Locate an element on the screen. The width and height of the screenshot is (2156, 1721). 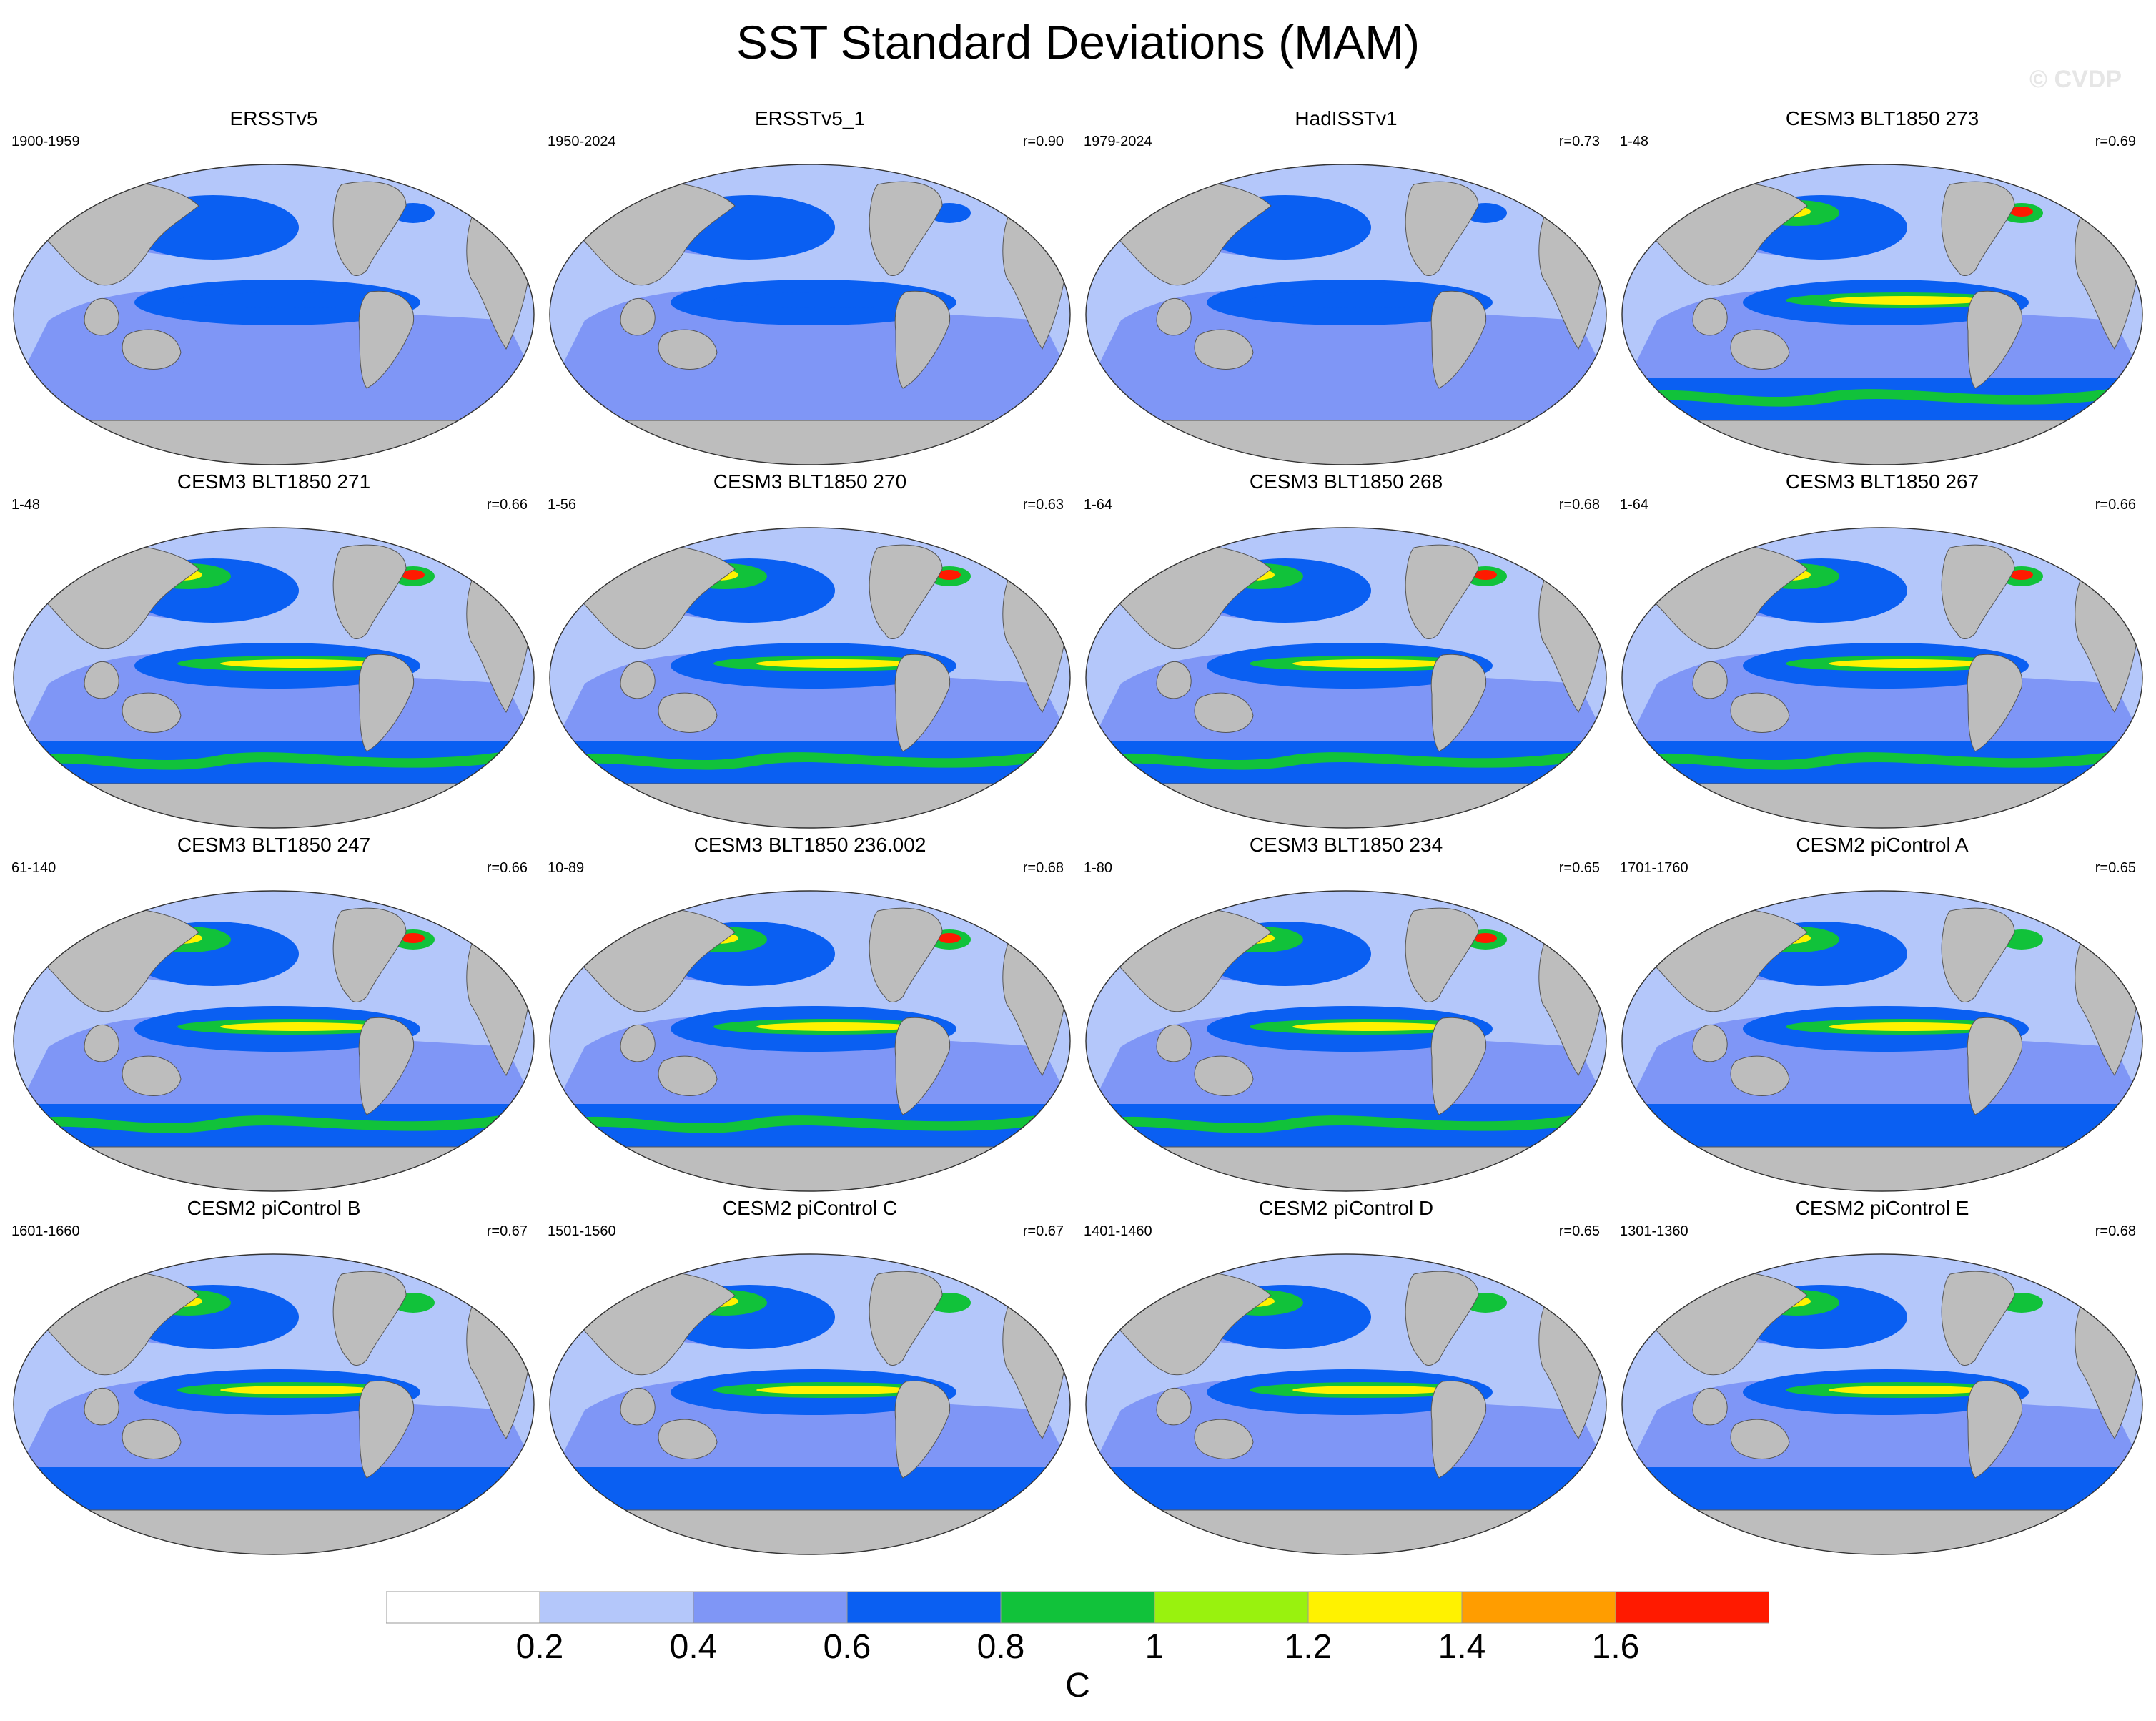
panel-period: 61-140 is located at coordinates (33, 868).